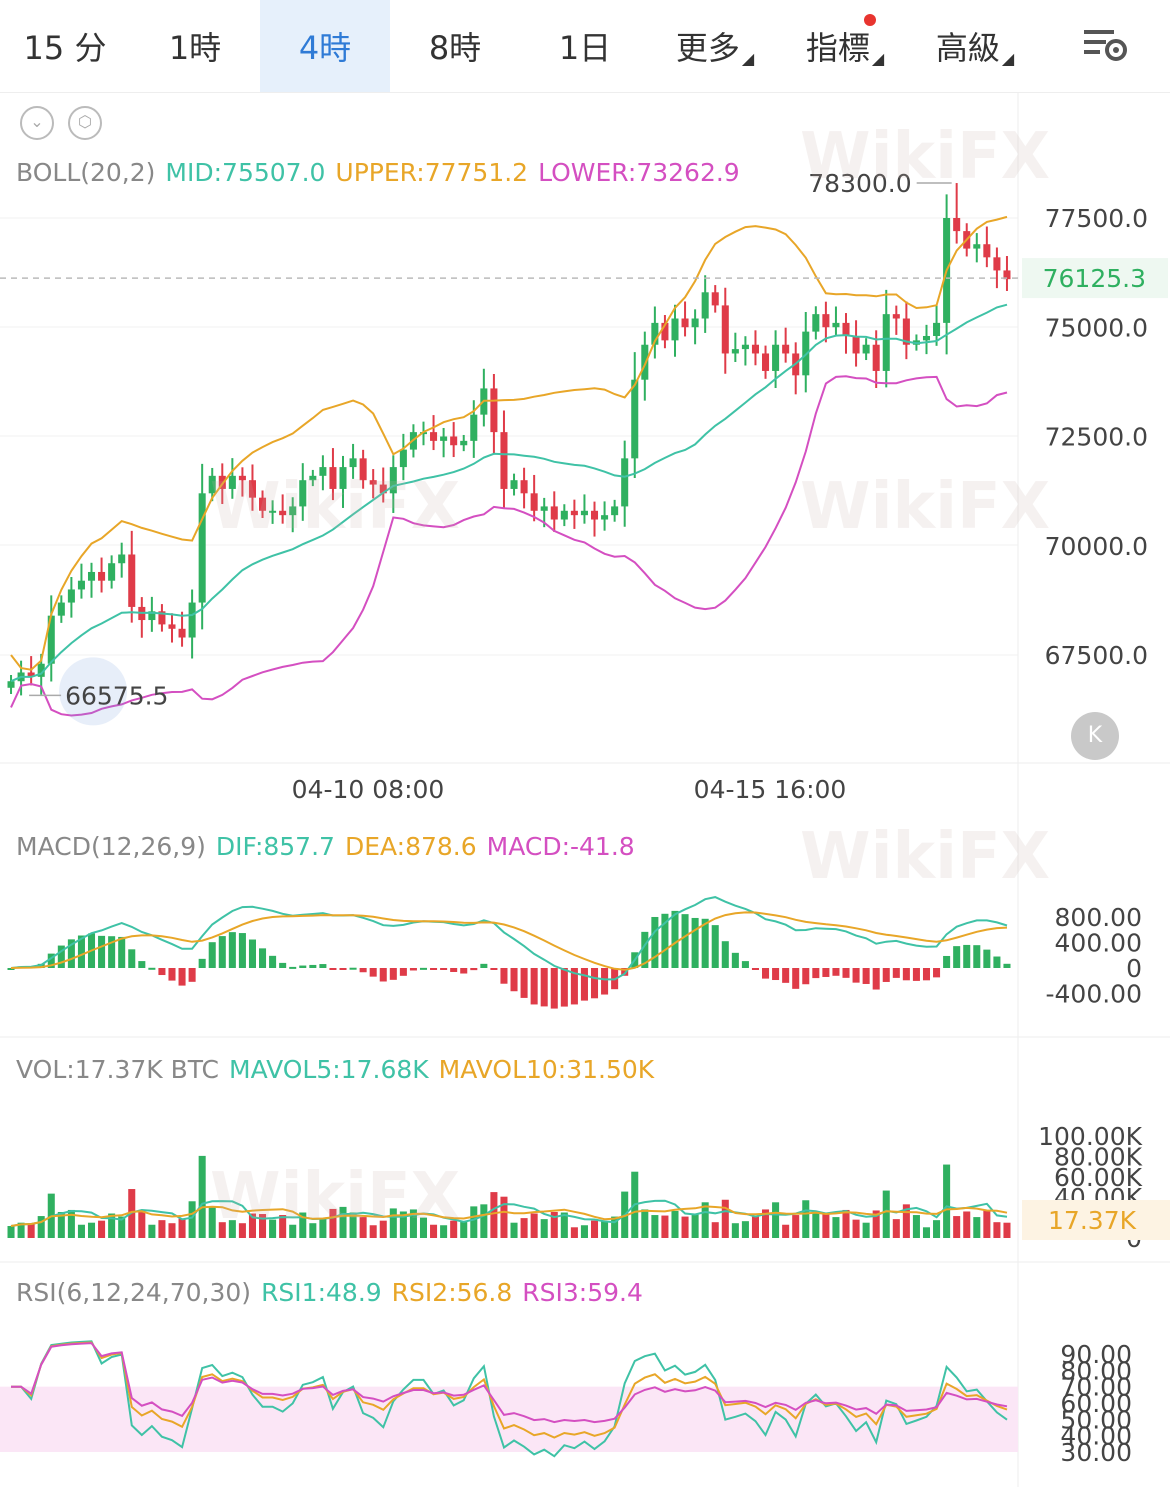 This screenshot has height=1487, width=1170. Describe the element at coordinates (1008, 58) in the screenshot. I see `caret-icon: ◢` at that location.